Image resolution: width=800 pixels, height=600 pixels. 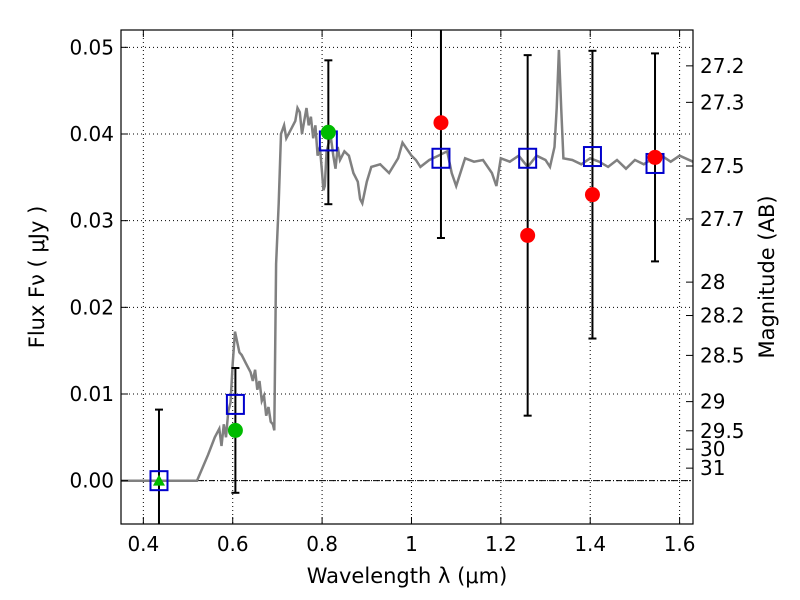 I want to click on right-tick-label: 30, so click(x=712, y=449).